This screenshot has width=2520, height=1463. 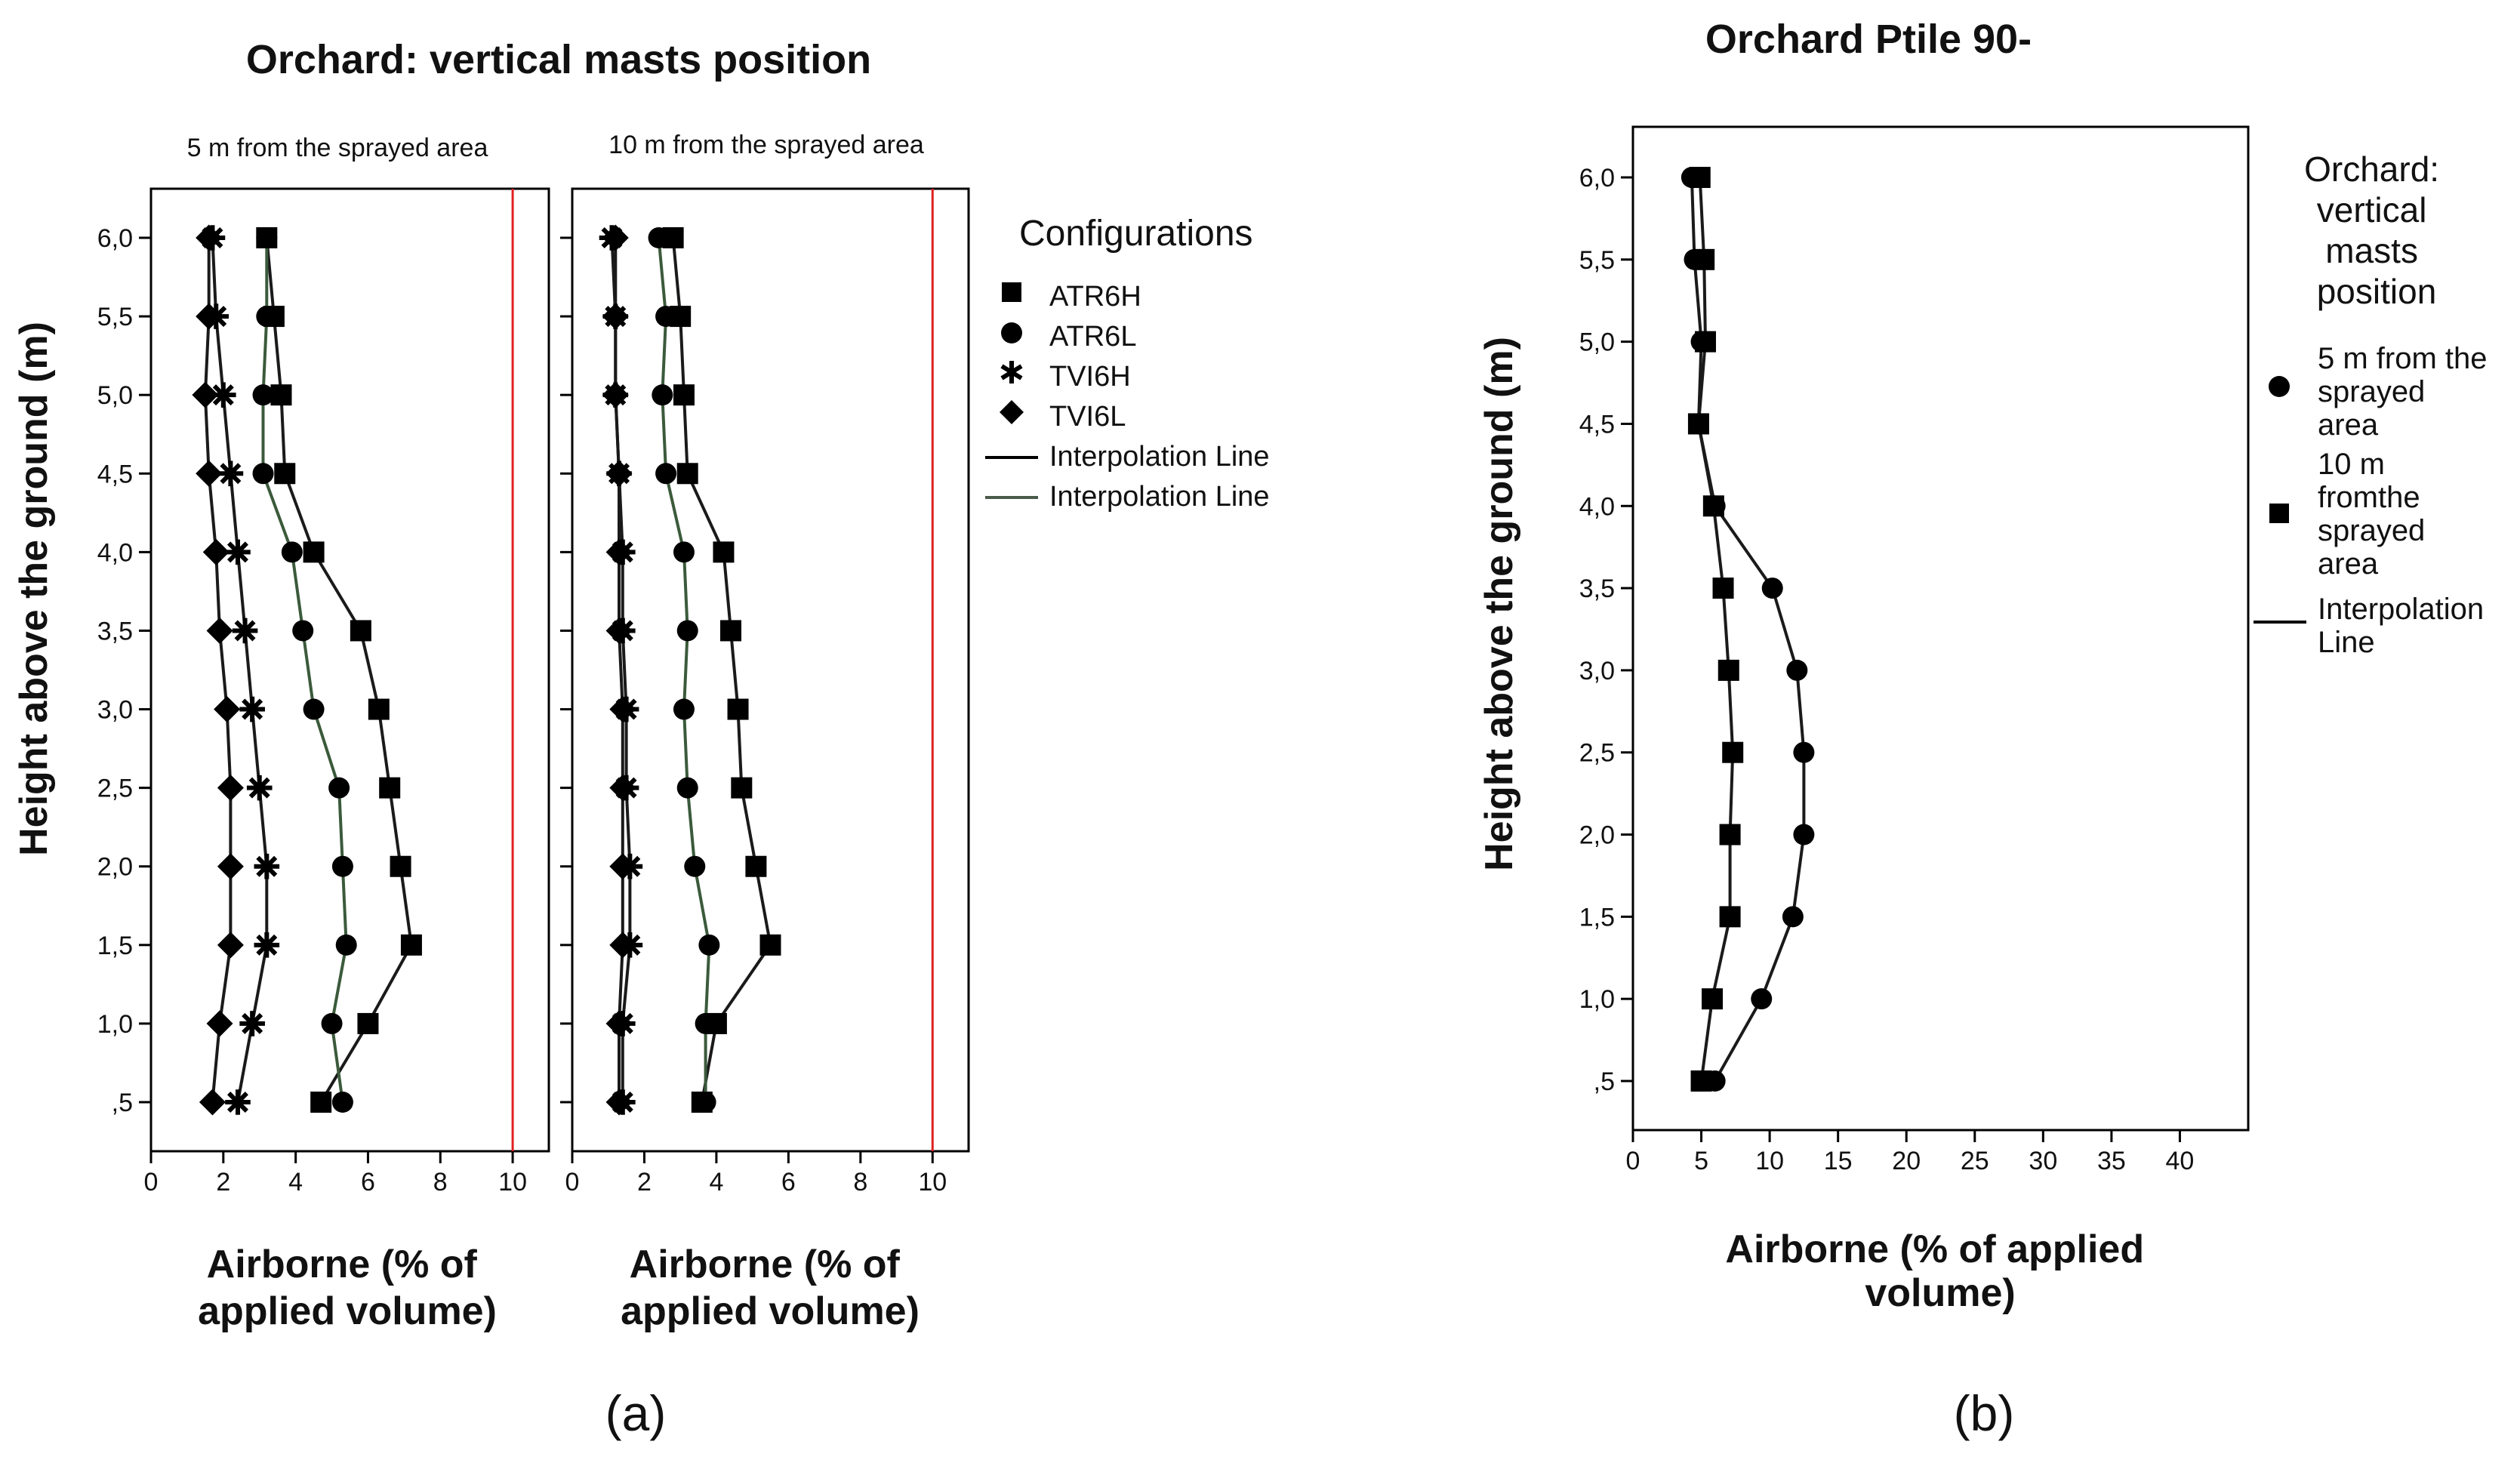 What do you see at coordinates (636, 1413) in the screenshot?
I see `panel-a-caption: (a)` at bounding box center [636, 1413].